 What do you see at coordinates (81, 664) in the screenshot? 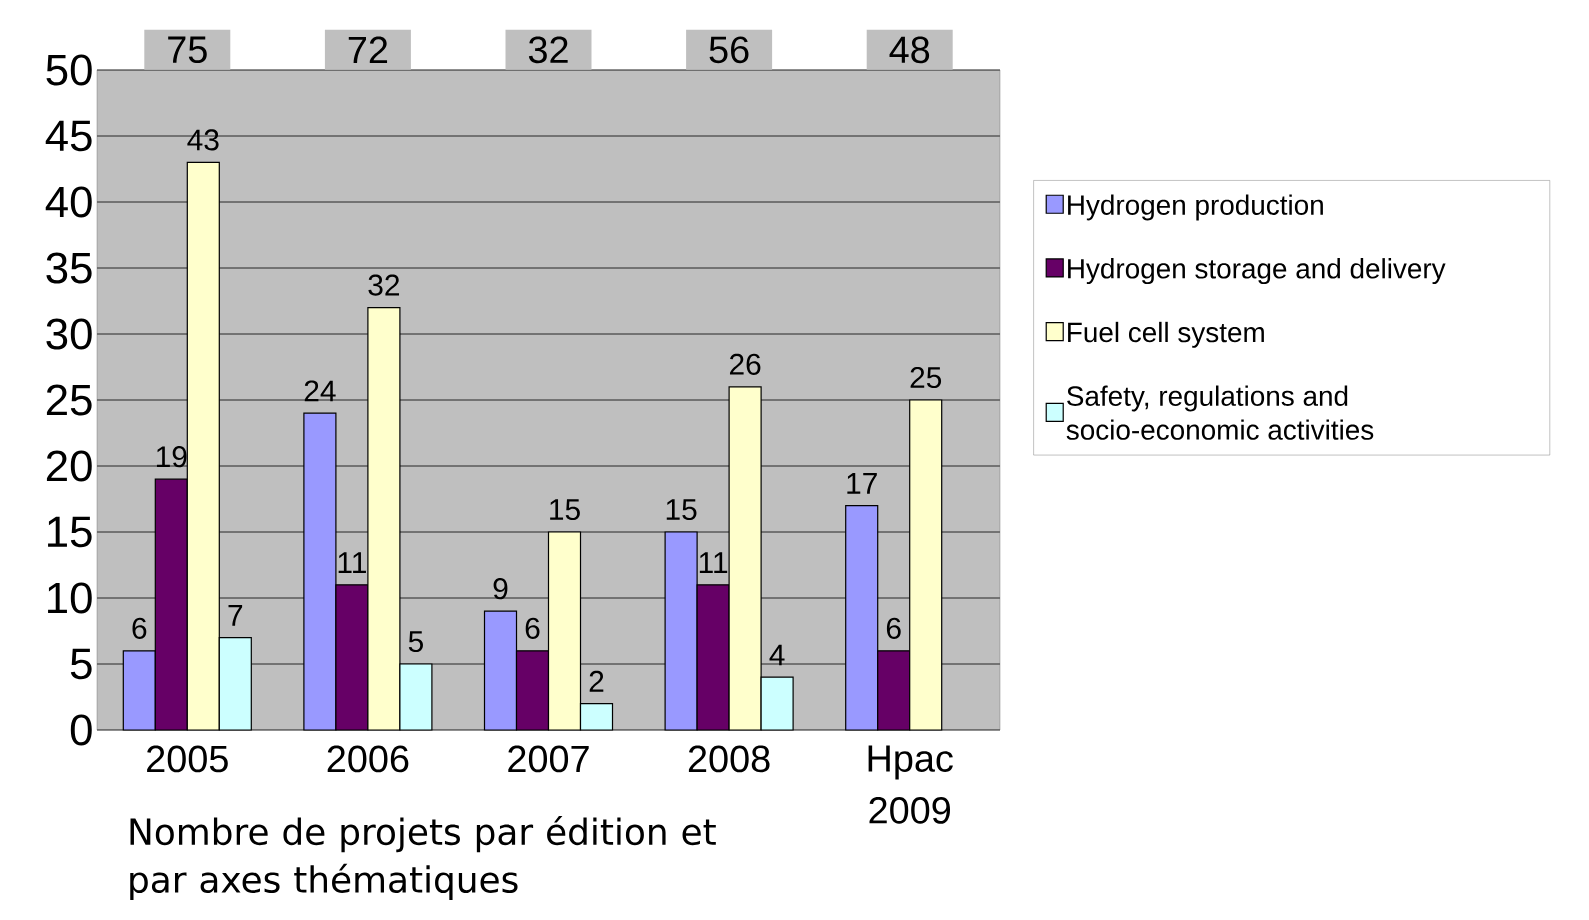
I see `y-tick-label: 5` at bounding box center [81, 664].